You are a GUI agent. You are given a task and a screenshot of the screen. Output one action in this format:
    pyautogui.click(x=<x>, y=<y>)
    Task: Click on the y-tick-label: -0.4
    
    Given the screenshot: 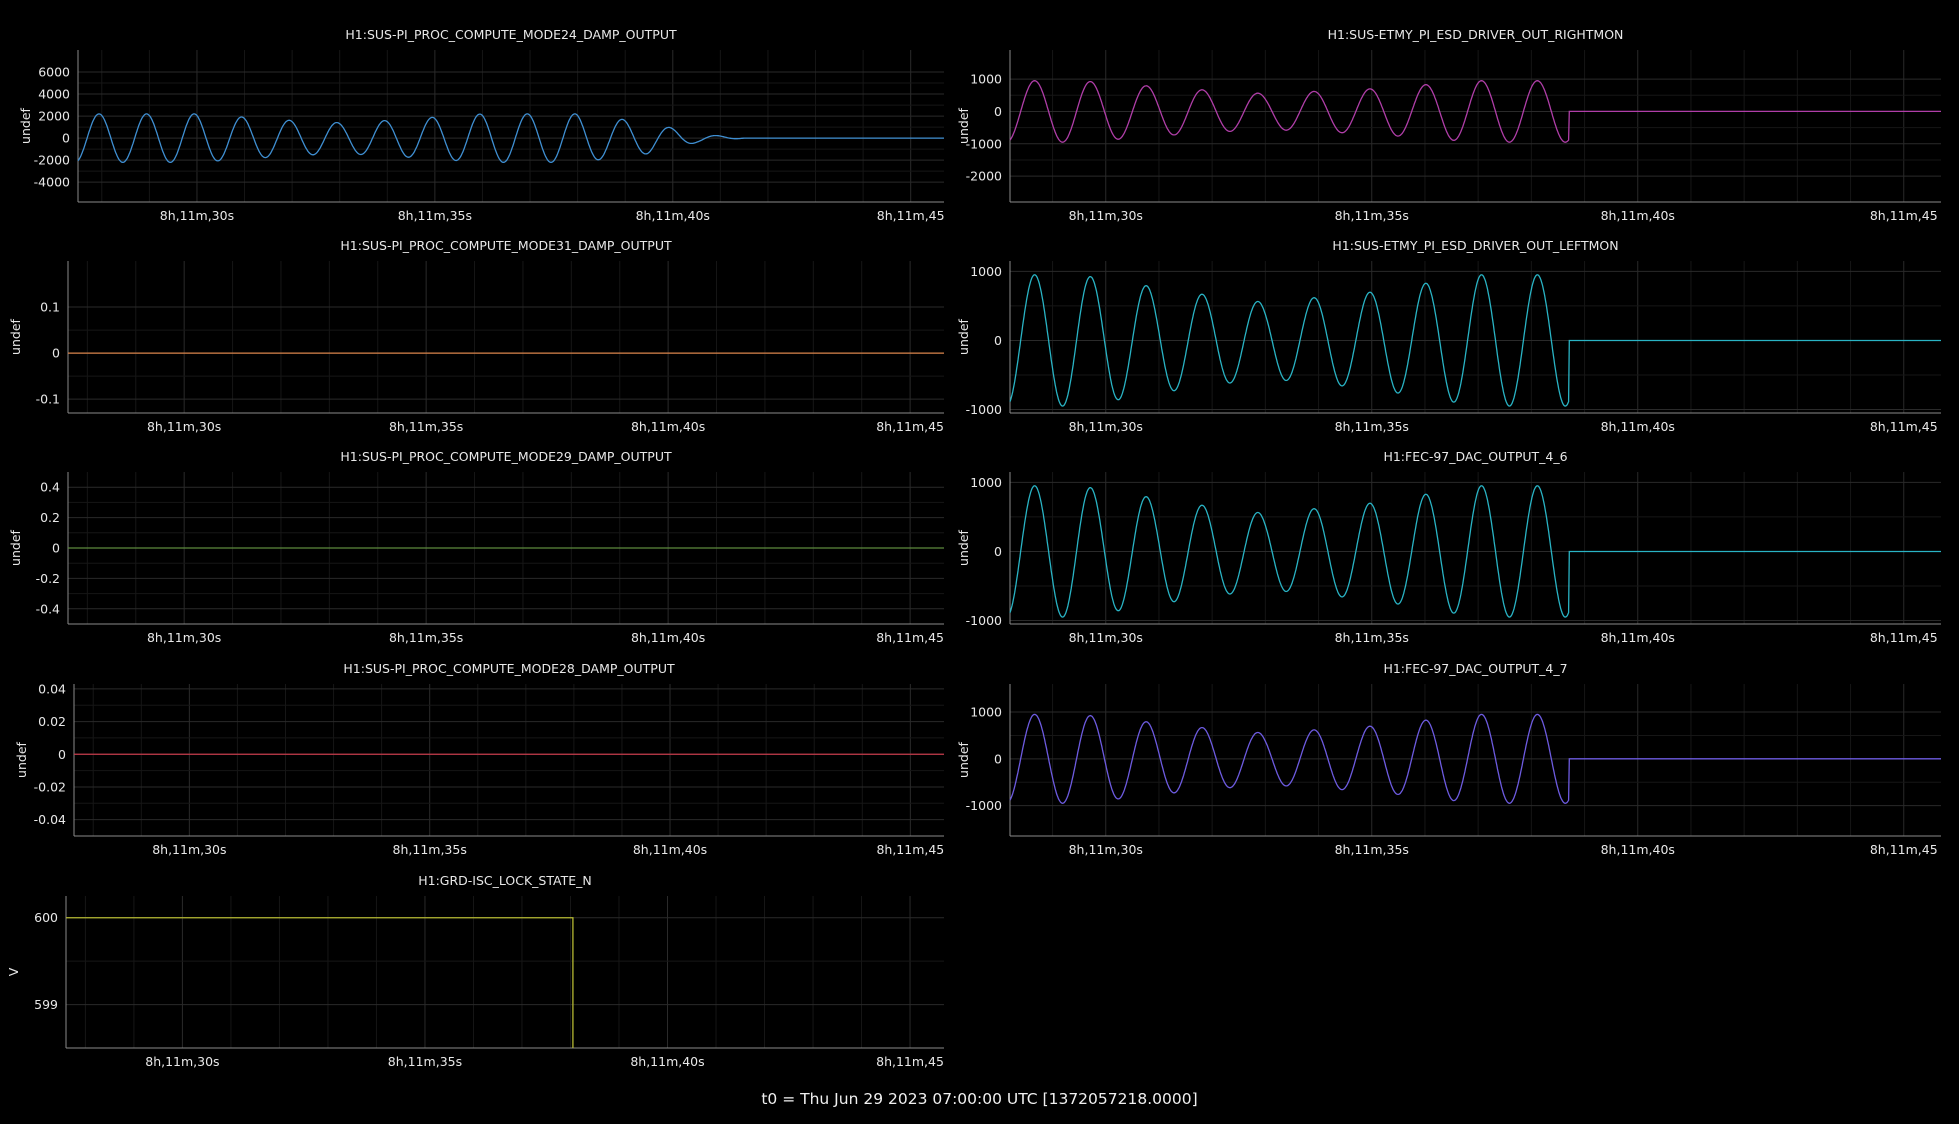 What is the action you would take?
    pyautogui.click(x=48, y=608)
    